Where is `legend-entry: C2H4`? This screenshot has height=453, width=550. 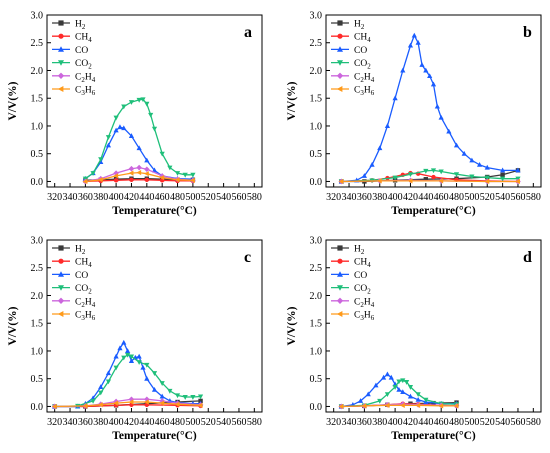
legend-entry: C2H4 is located at coordinates (85, 303).